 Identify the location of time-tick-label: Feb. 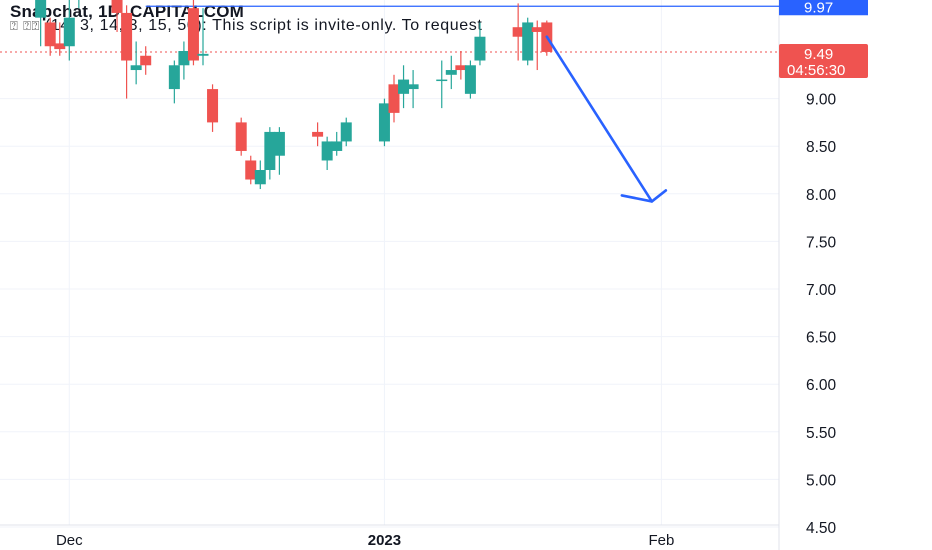
(661, 540).